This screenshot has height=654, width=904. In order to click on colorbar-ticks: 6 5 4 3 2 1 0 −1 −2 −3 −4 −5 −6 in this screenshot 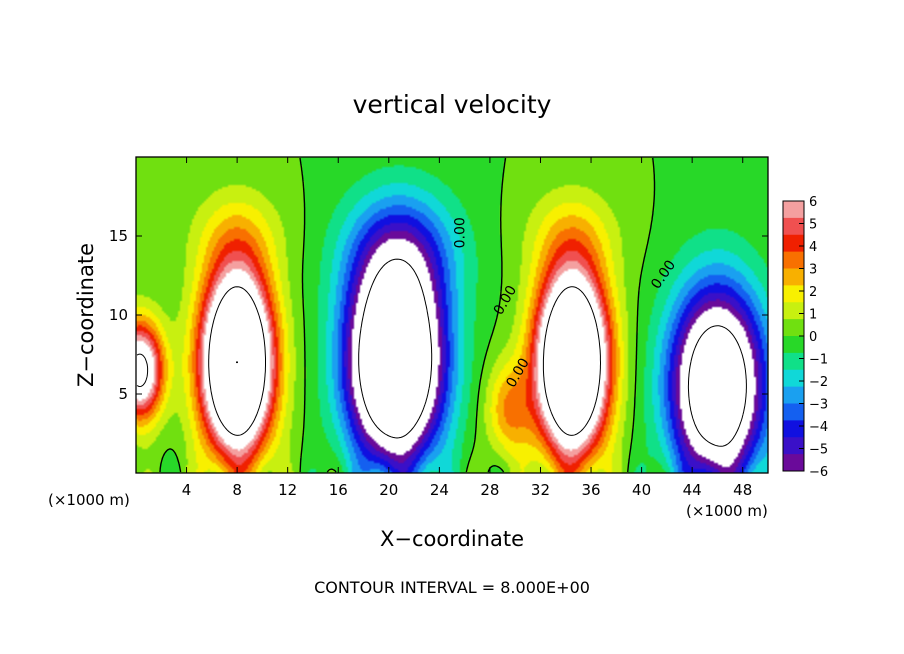, I will do `click(813, 337)`.